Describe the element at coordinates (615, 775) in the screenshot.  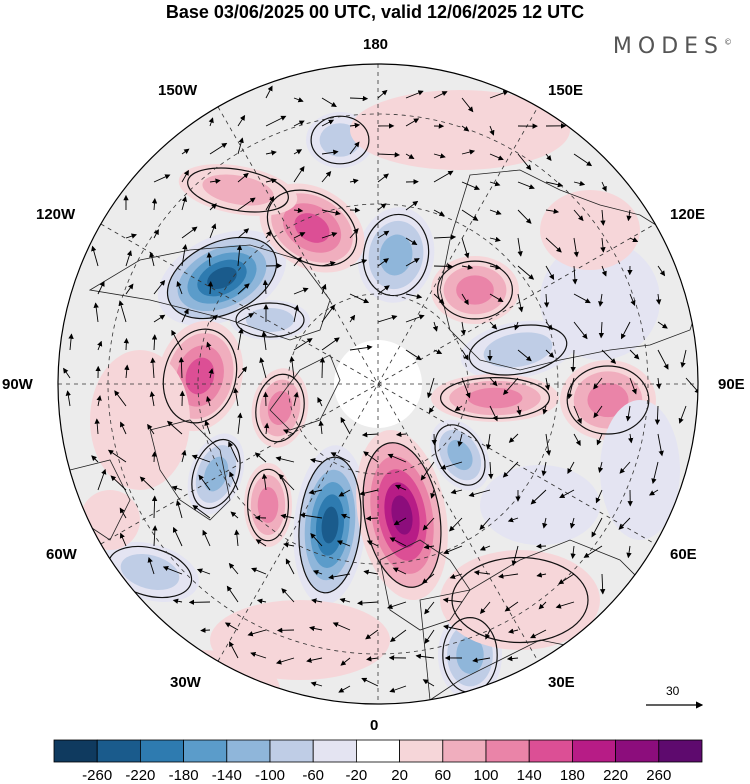
I see `colorbar-tick-label: 220` at that location.